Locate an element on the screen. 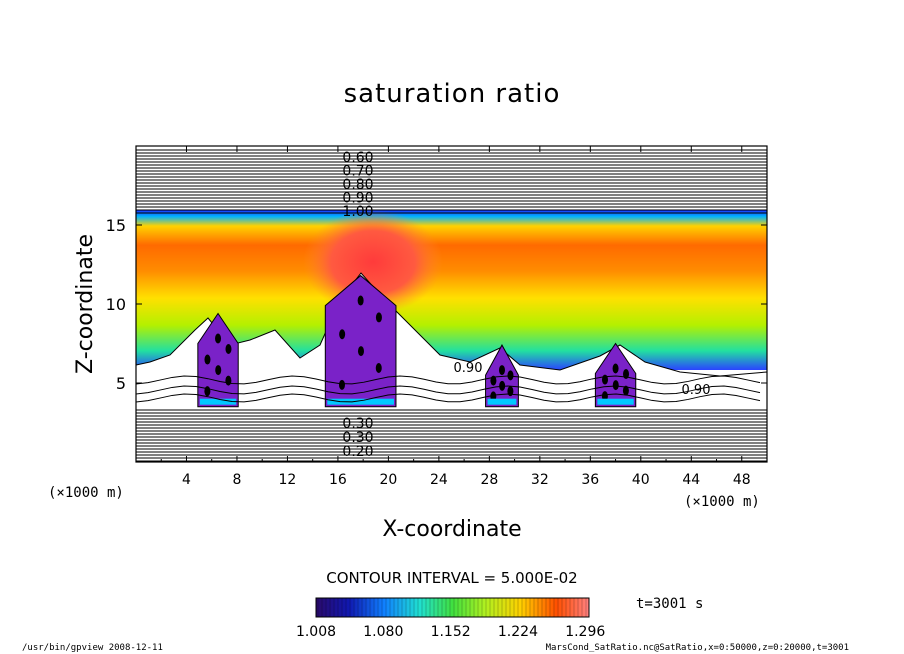  colorbar-level-lines is located at coordinates (452, 607).